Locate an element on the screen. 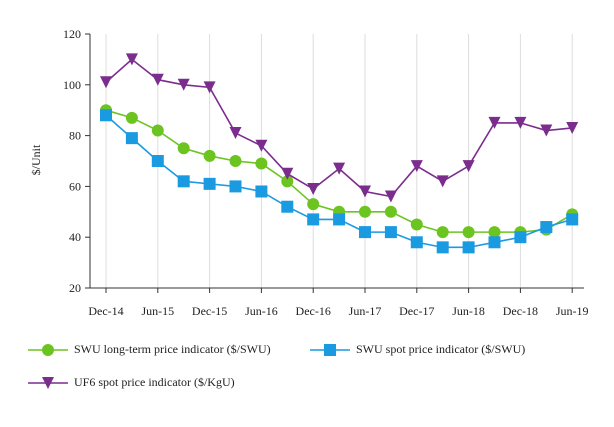 This screenshot has width=614, height=427. x-tick-label: Dec-16 is located at coordinates (313, 311).